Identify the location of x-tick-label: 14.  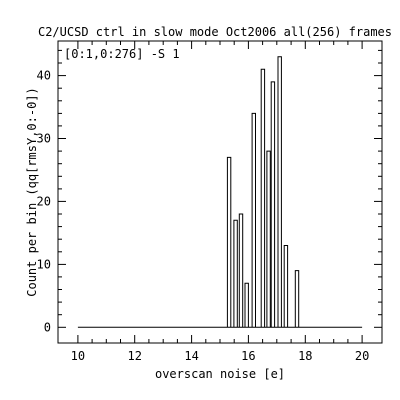
(191, 356).